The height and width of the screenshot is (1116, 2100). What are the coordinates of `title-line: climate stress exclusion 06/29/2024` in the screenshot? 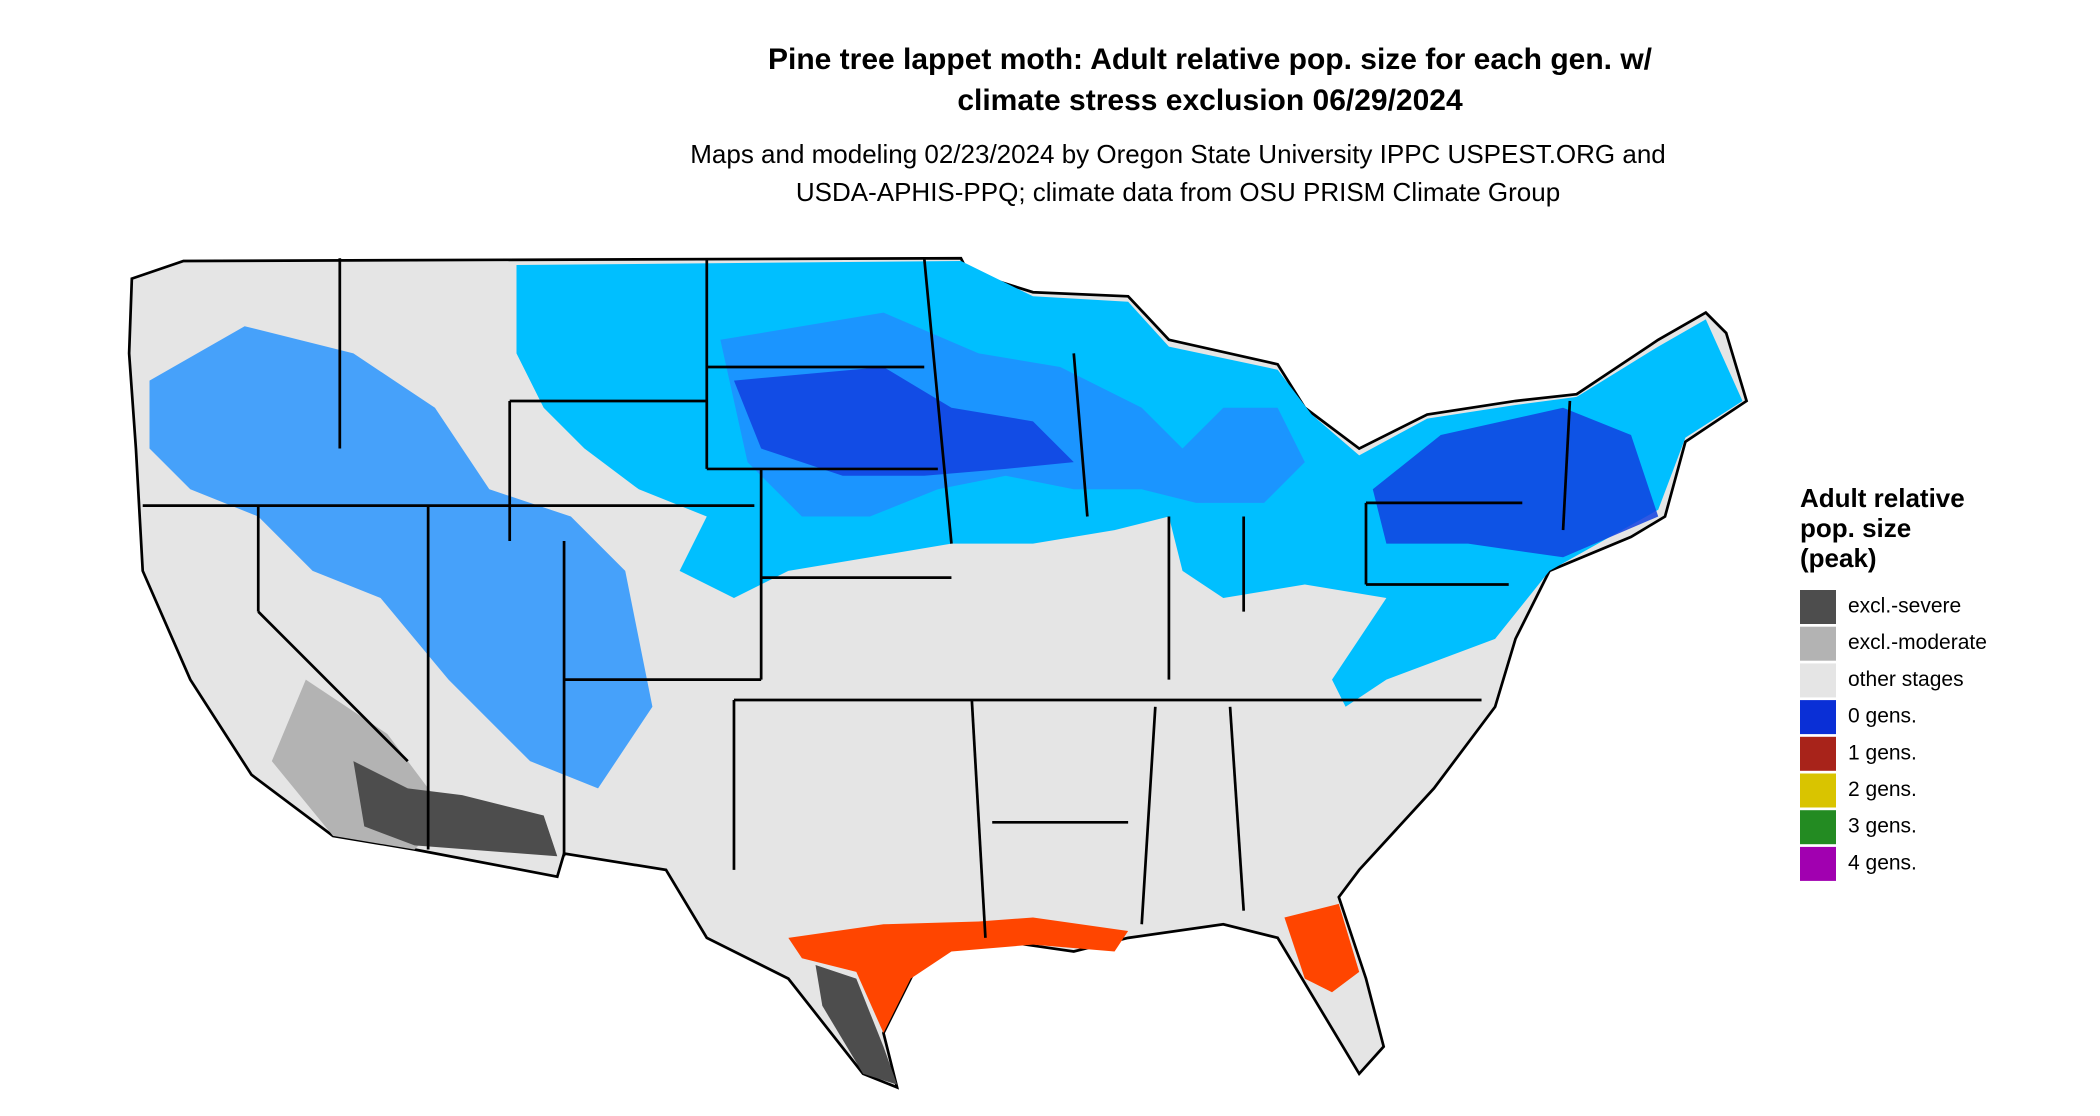 It's located at (1210, 100).